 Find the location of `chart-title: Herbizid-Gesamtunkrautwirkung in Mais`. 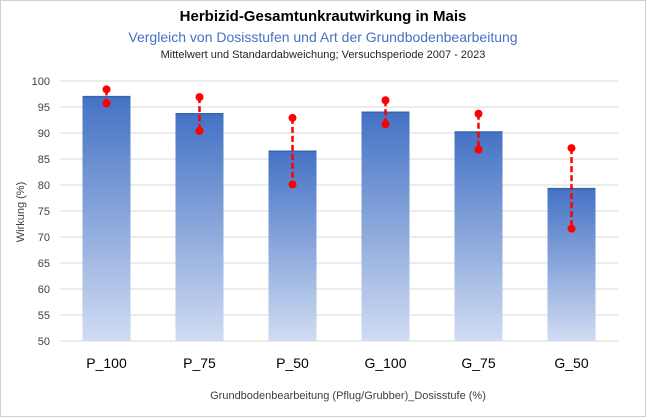

chart-title: Herbizid-Gesamtunkrautwirkung in Mais is located at coordinates (323, 16).